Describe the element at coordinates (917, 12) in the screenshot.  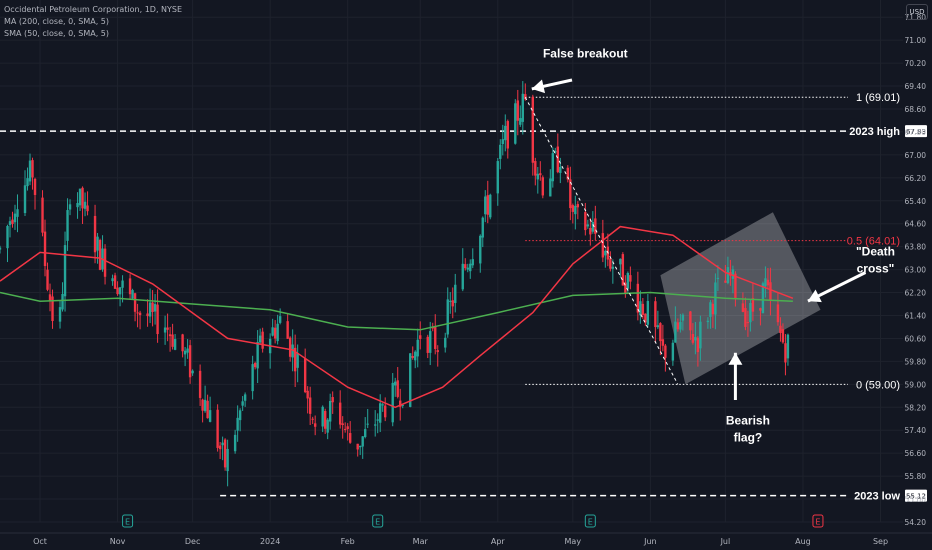
I see `currency-badge: USD` at that location.